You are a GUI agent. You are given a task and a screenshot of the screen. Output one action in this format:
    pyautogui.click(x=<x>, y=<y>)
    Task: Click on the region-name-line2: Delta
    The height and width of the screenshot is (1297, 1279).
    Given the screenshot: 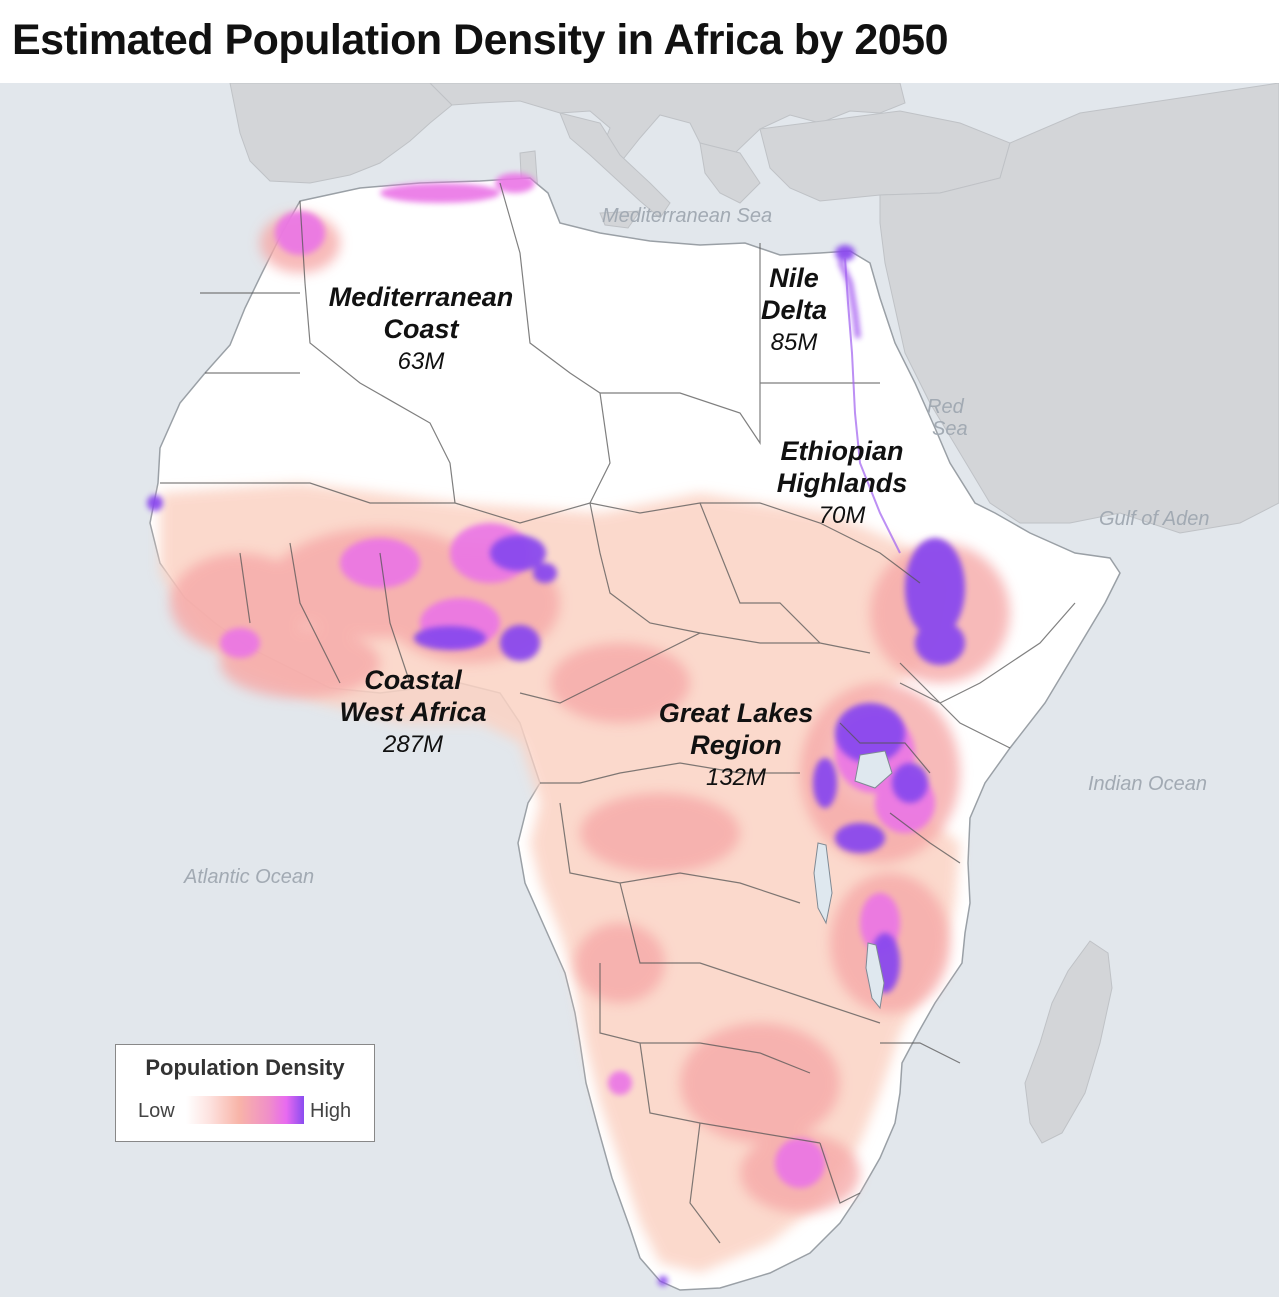 What is the action you would take?
    pyautogui.click(x=794, y=310)
    